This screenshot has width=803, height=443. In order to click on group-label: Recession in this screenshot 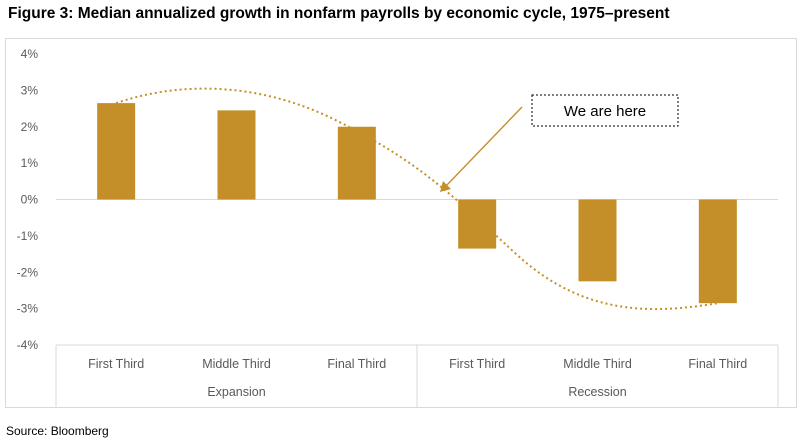, I will do `click(597, 392)`.